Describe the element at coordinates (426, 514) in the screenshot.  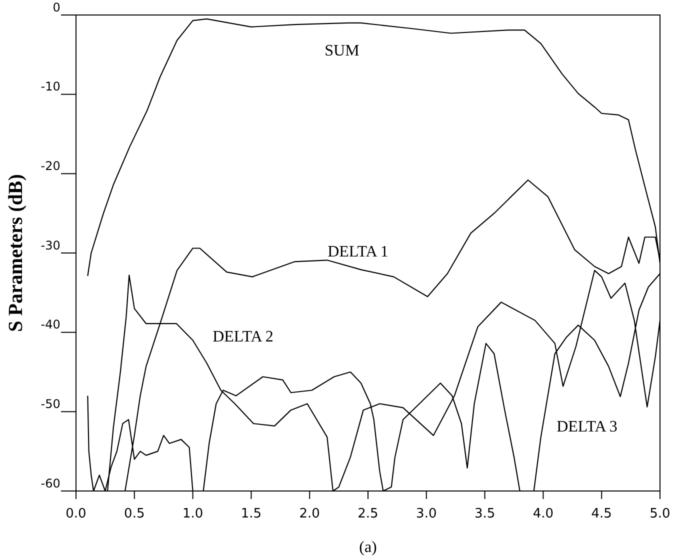
I see `x-tick-label: 3.0` at that location.